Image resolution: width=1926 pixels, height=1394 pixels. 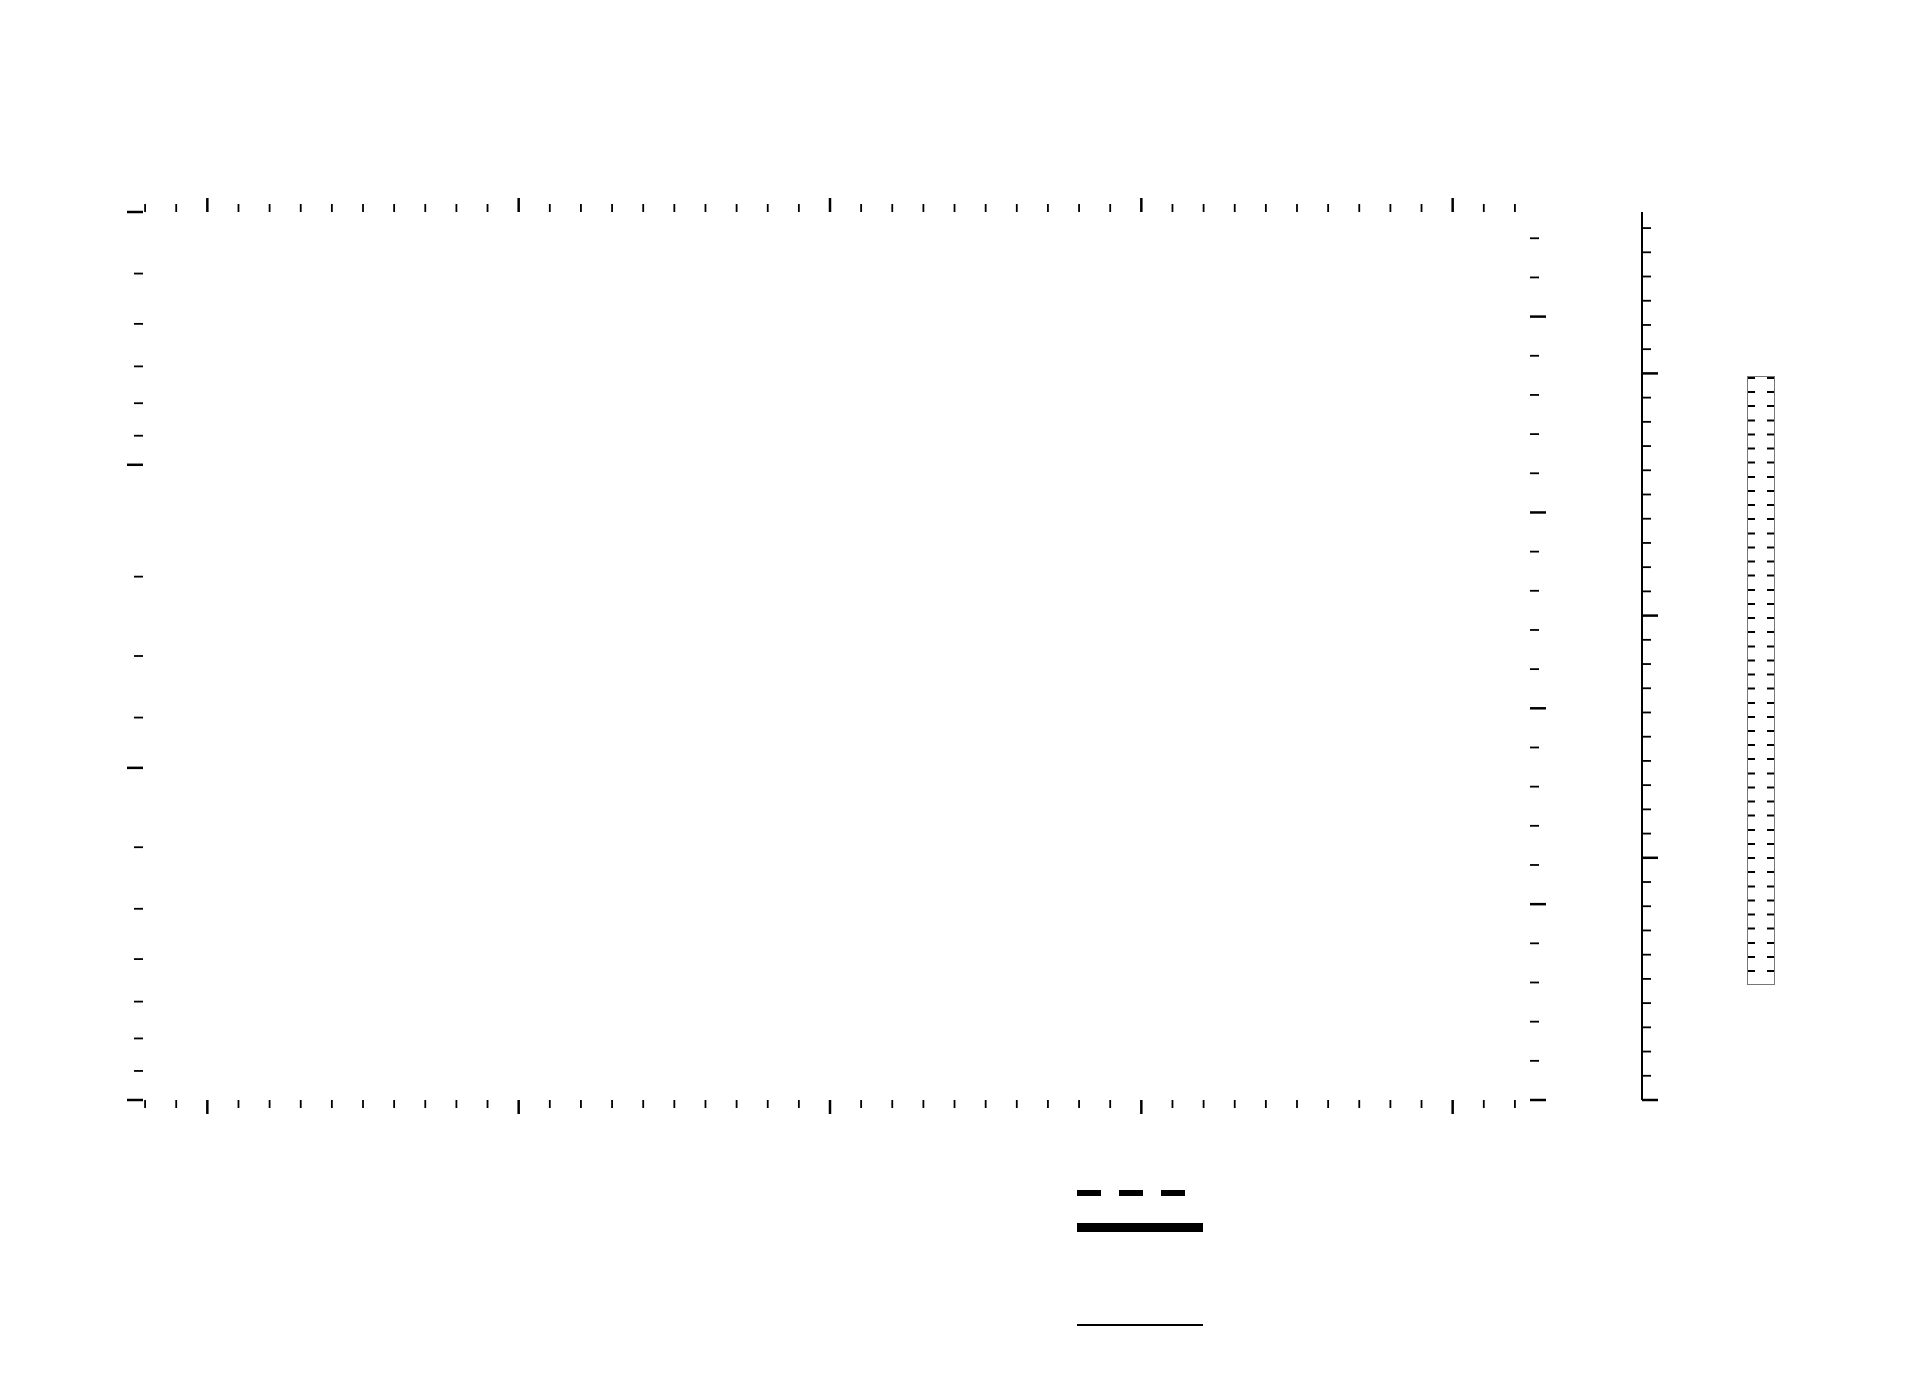 I want to click on epv-dashed-line-sample, so click(x=1140, y=1193).